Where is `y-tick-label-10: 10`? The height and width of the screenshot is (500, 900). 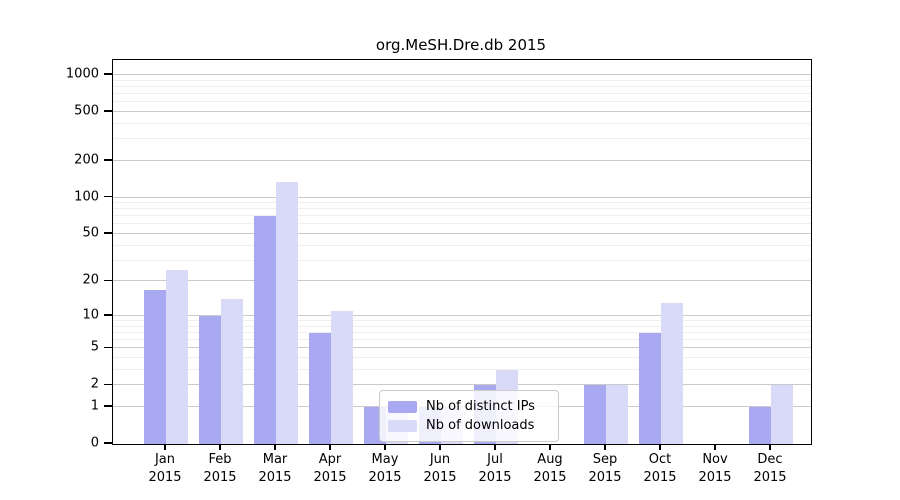 y-tick-label-10: 10 is located at coordinates (90, 315).